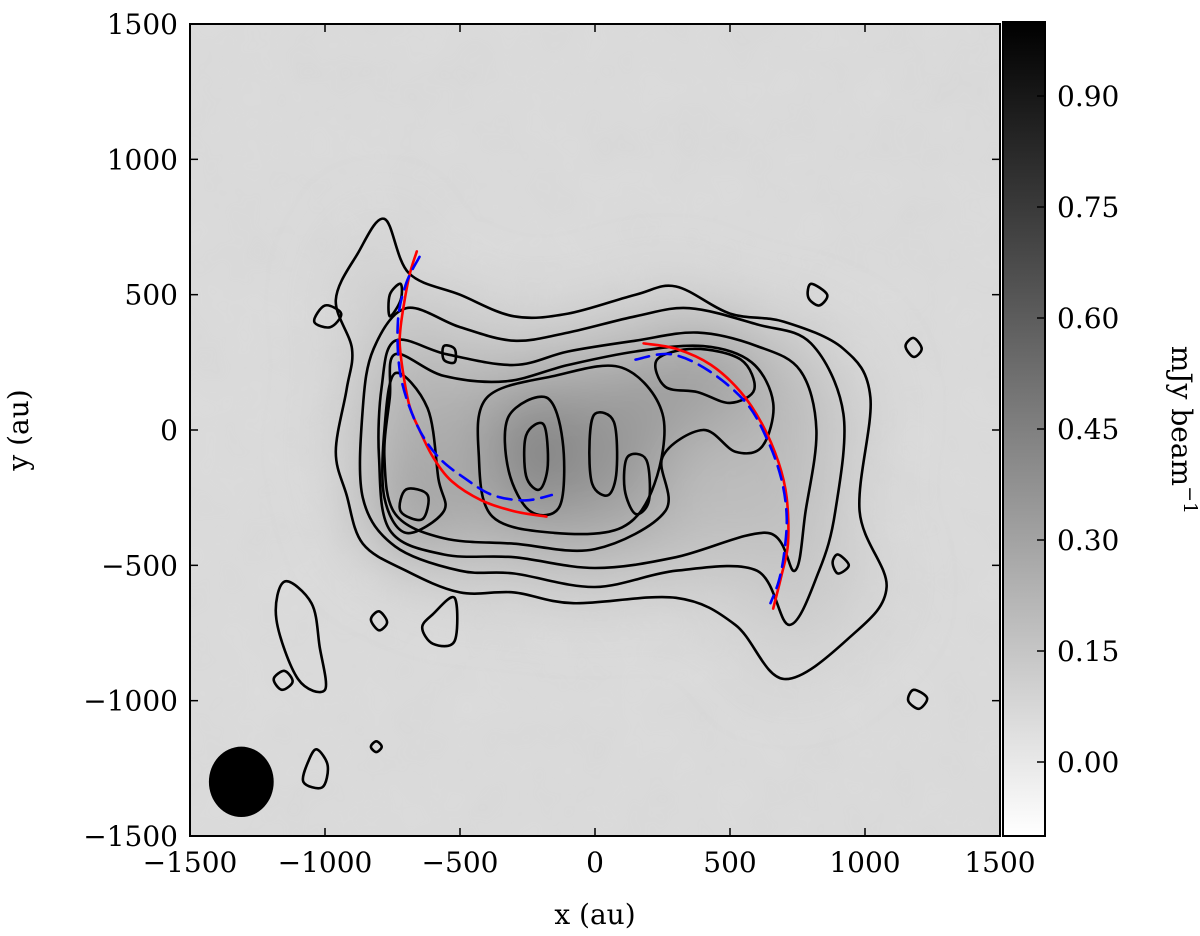 This screenshot has width=1200, height=936. I want to click on arc-layer, so click(593, 430).